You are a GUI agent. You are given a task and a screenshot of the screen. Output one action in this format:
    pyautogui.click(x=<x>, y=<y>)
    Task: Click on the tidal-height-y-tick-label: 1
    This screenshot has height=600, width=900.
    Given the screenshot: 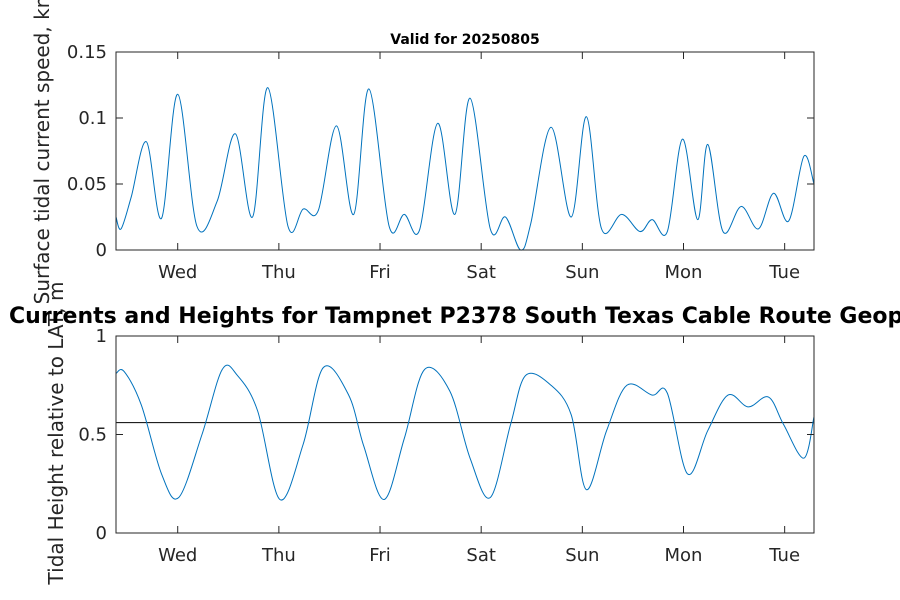 What is the action you would take?
    pyautogui.click(x=101, y=336)
    